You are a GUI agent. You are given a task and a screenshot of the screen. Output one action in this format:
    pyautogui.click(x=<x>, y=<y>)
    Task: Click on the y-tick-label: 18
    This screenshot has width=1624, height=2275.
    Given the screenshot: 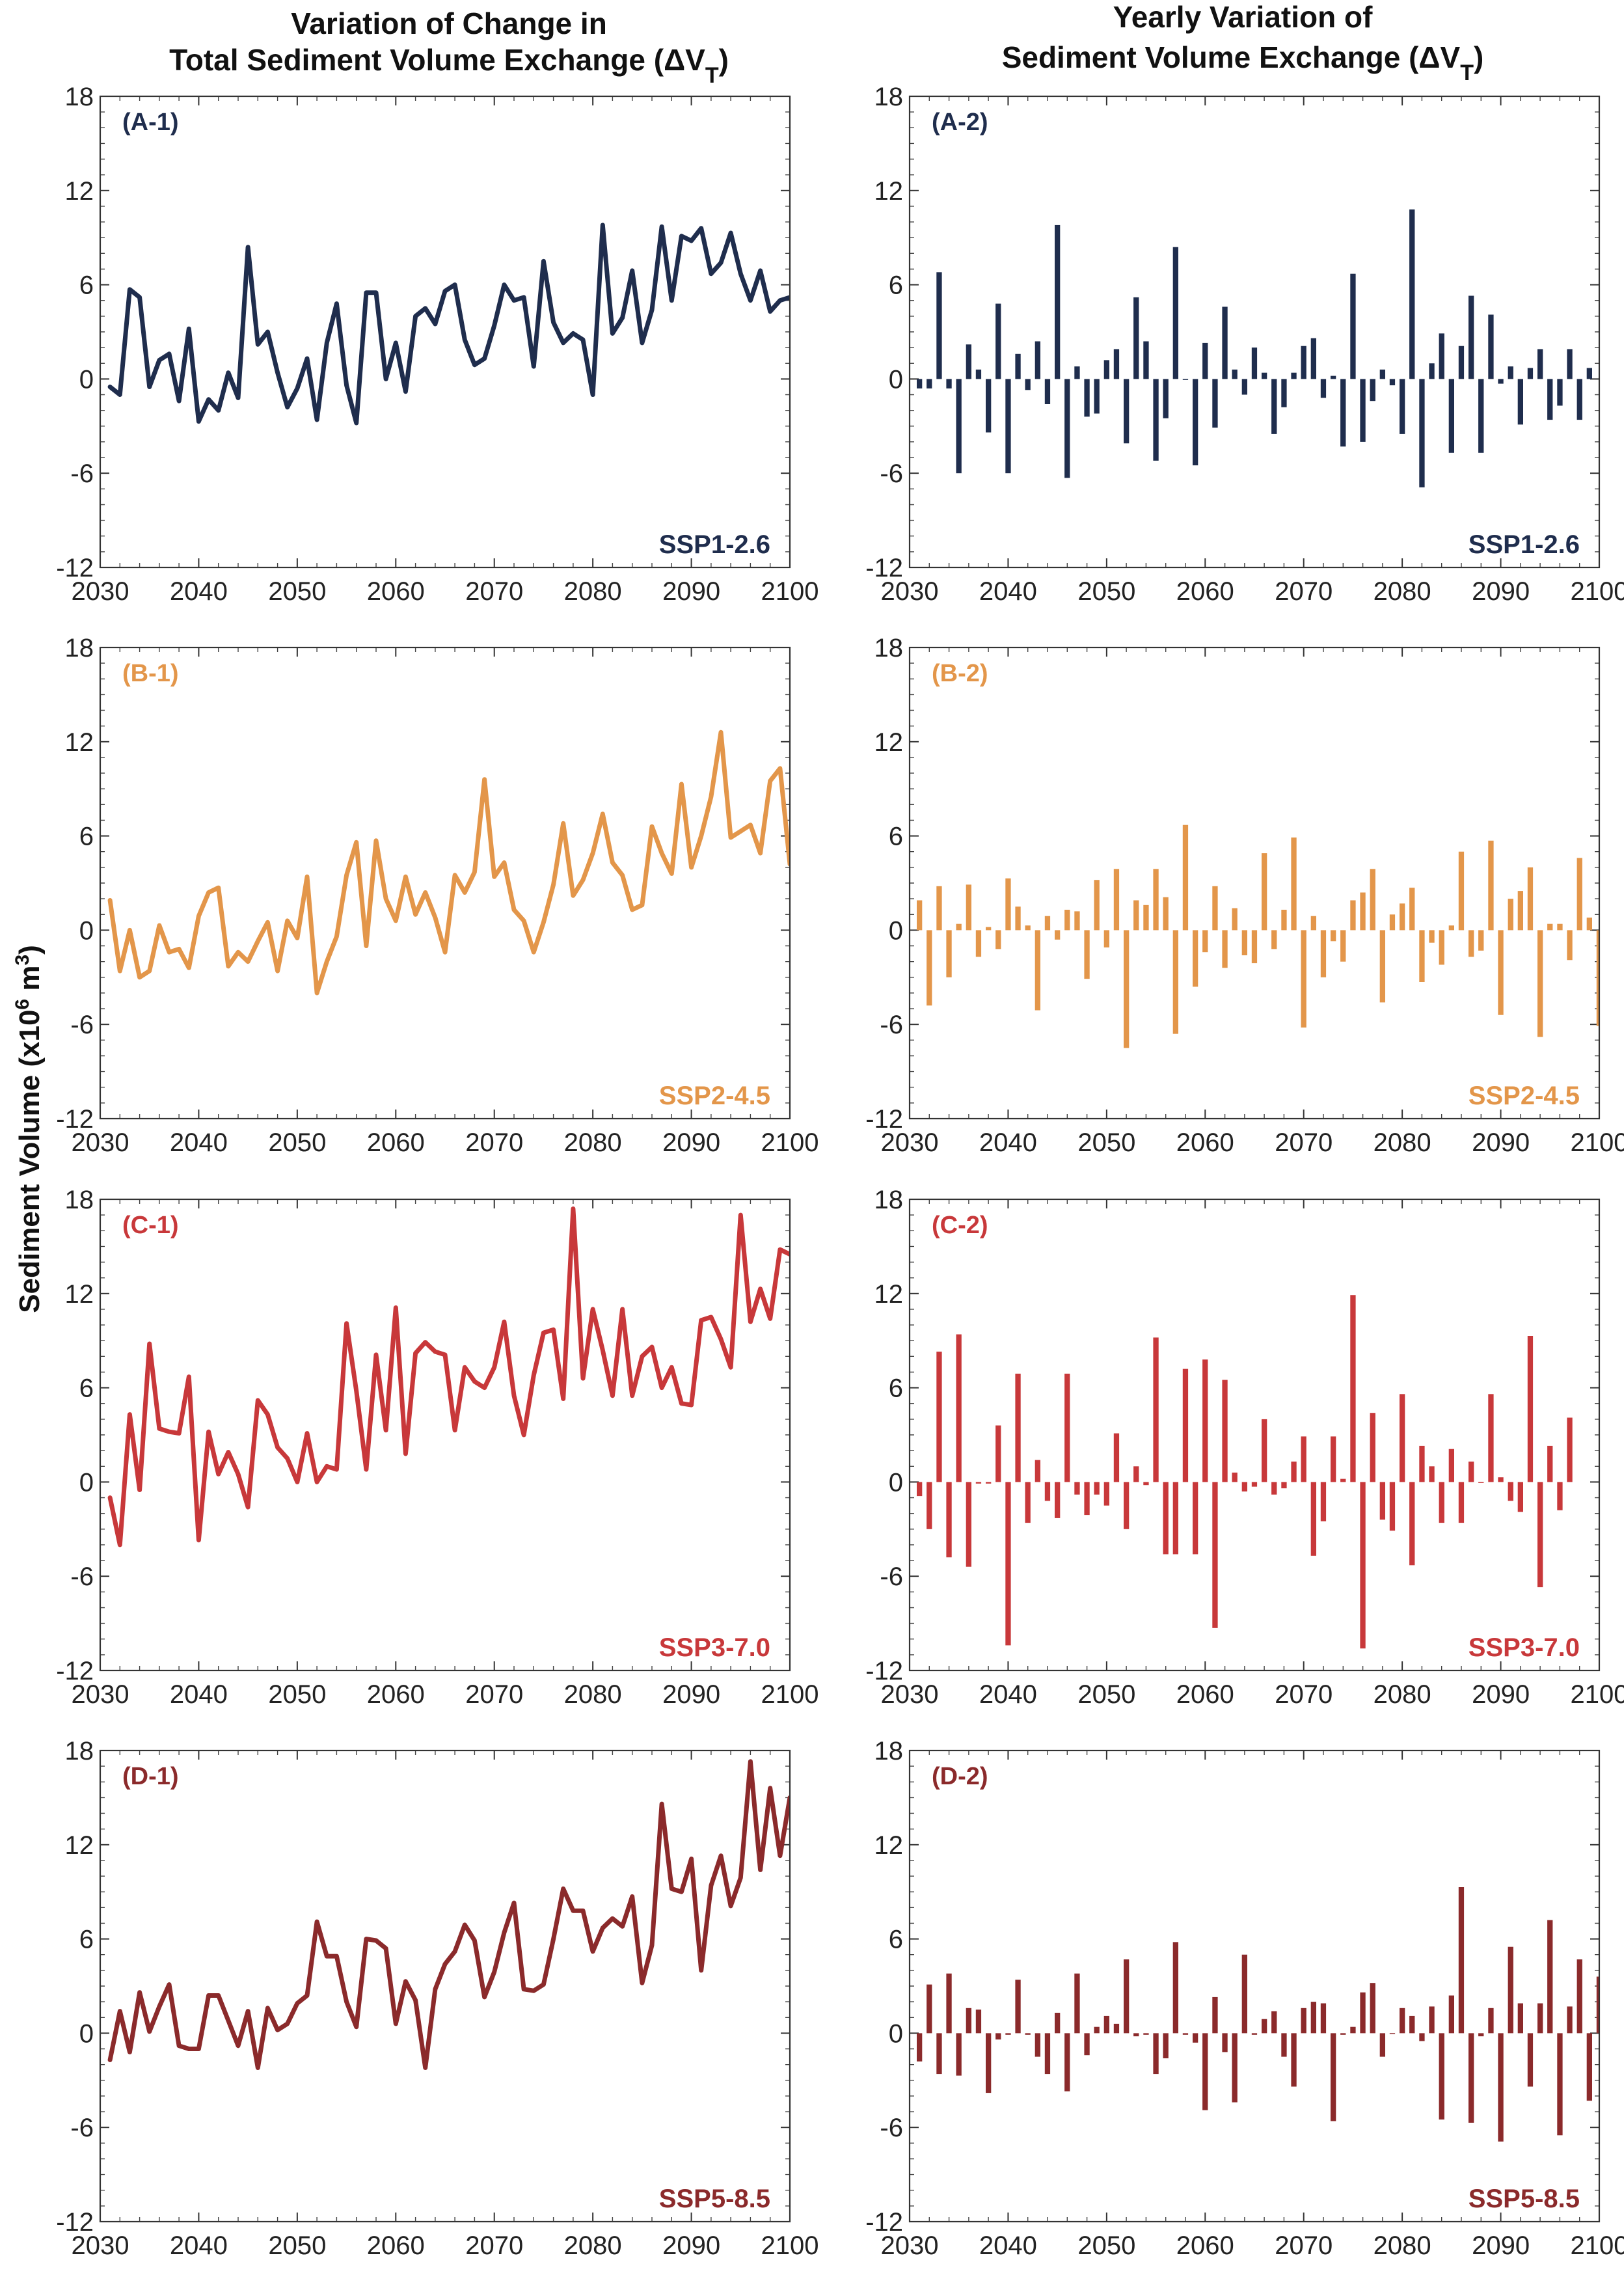 What is the action you would take?
    pyautogui.click(x=889, y=1200)
    